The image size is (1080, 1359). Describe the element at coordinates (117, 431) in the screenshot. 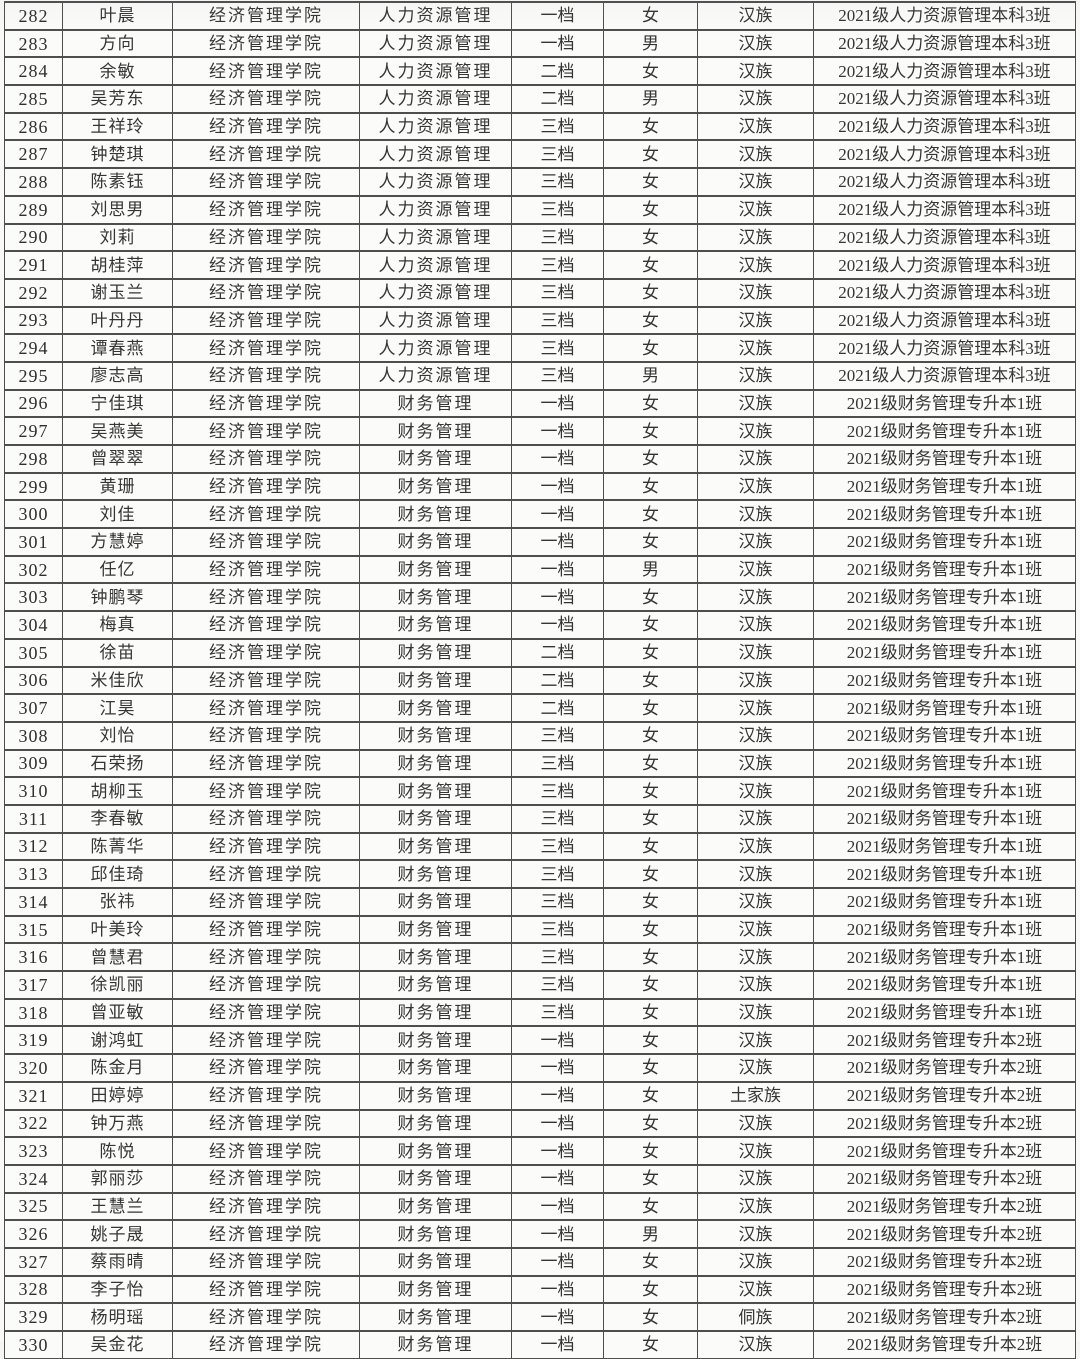

I see `cell-name: 吴燕美` at that location.